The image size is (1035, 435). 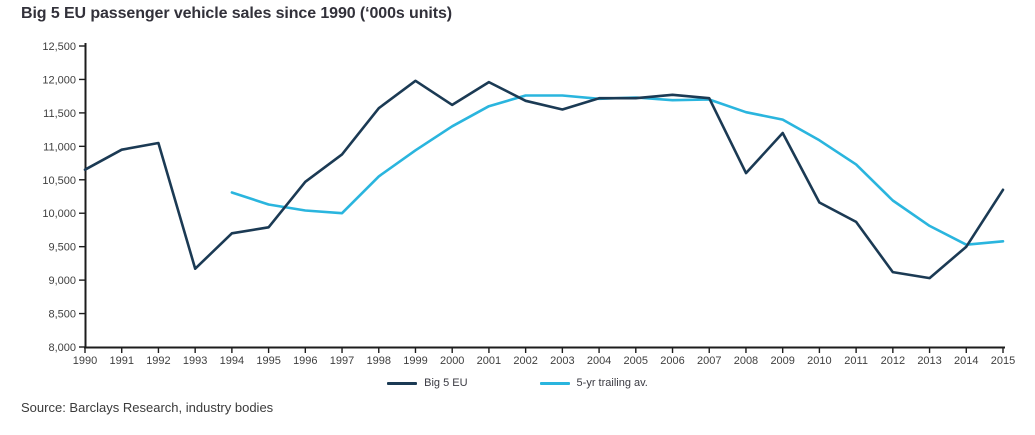 What do you see at coordinates (232, 361) in the screenshot?
I see `x-axis-label: 1994` at bounding box center [232, 361].